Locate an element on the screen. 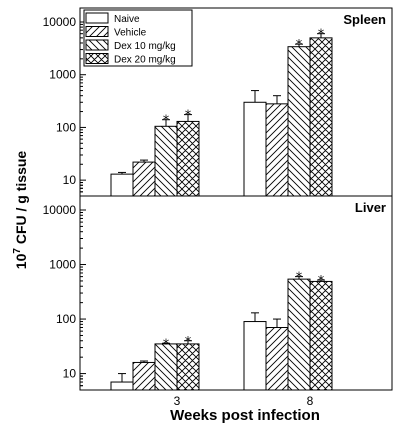 This screenshot has height=431, width=400. y-axis-title-rest: CFU / g tissue is located at coordinates (21, 199).